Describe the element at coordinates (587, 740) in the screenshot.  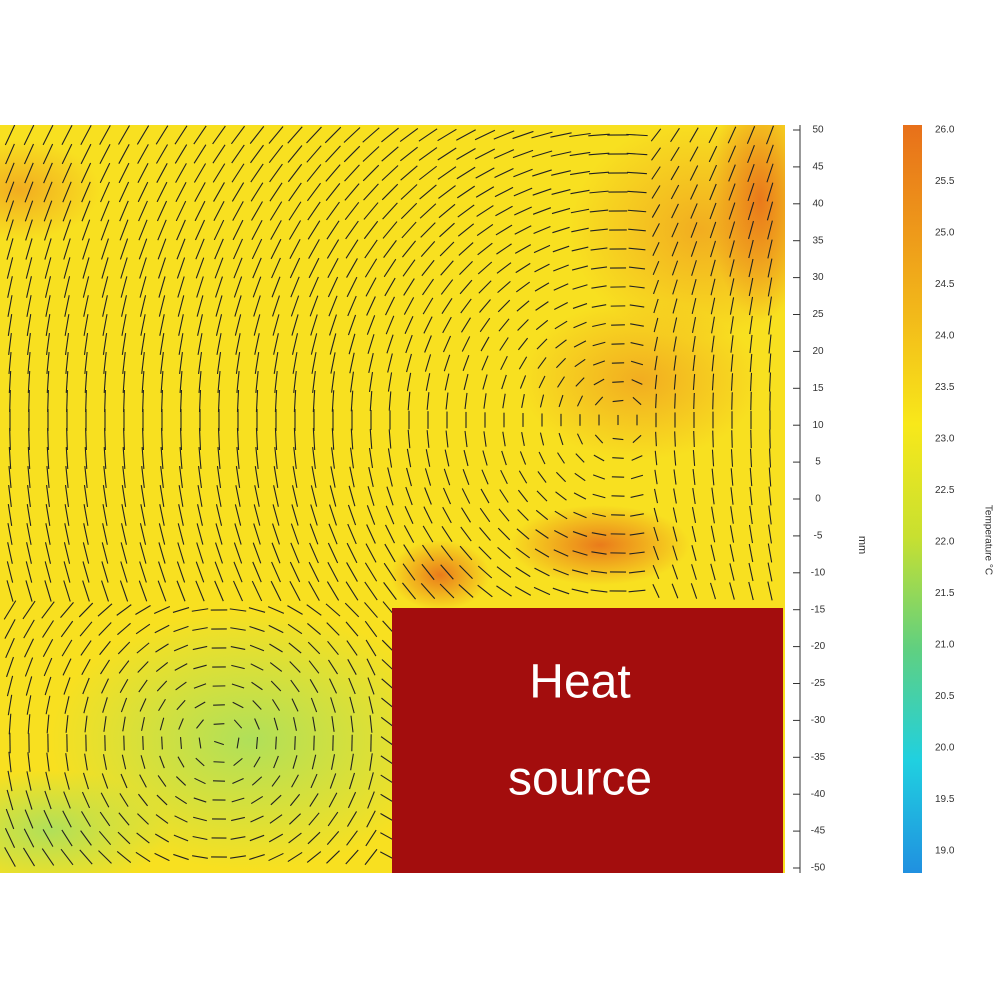
I see `heat-source` at that location.